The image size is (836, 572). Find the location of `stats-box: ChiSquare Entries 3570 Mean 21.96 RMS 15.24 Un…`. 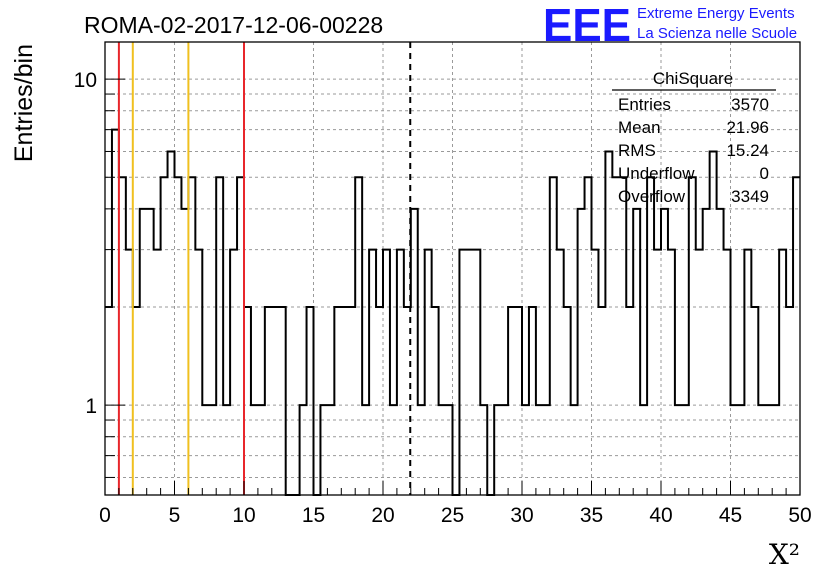

stats-box: ChiSquare Entries 3570 Mean 21.96 RMS 15.24 Un… is located at coordinates (694, 137).